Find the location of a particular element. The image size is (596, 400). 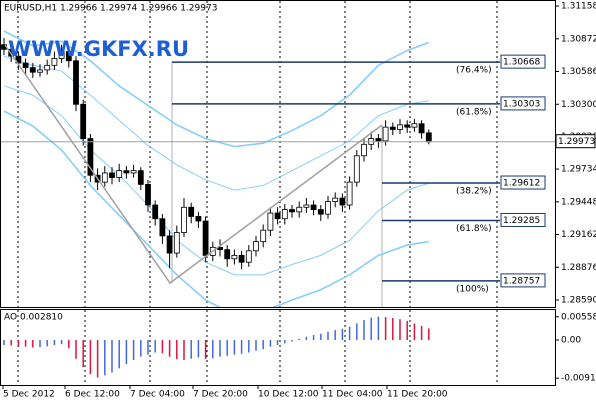

x-tick-label: 10 Dec 12:00 is located at coordinates (288, 395).